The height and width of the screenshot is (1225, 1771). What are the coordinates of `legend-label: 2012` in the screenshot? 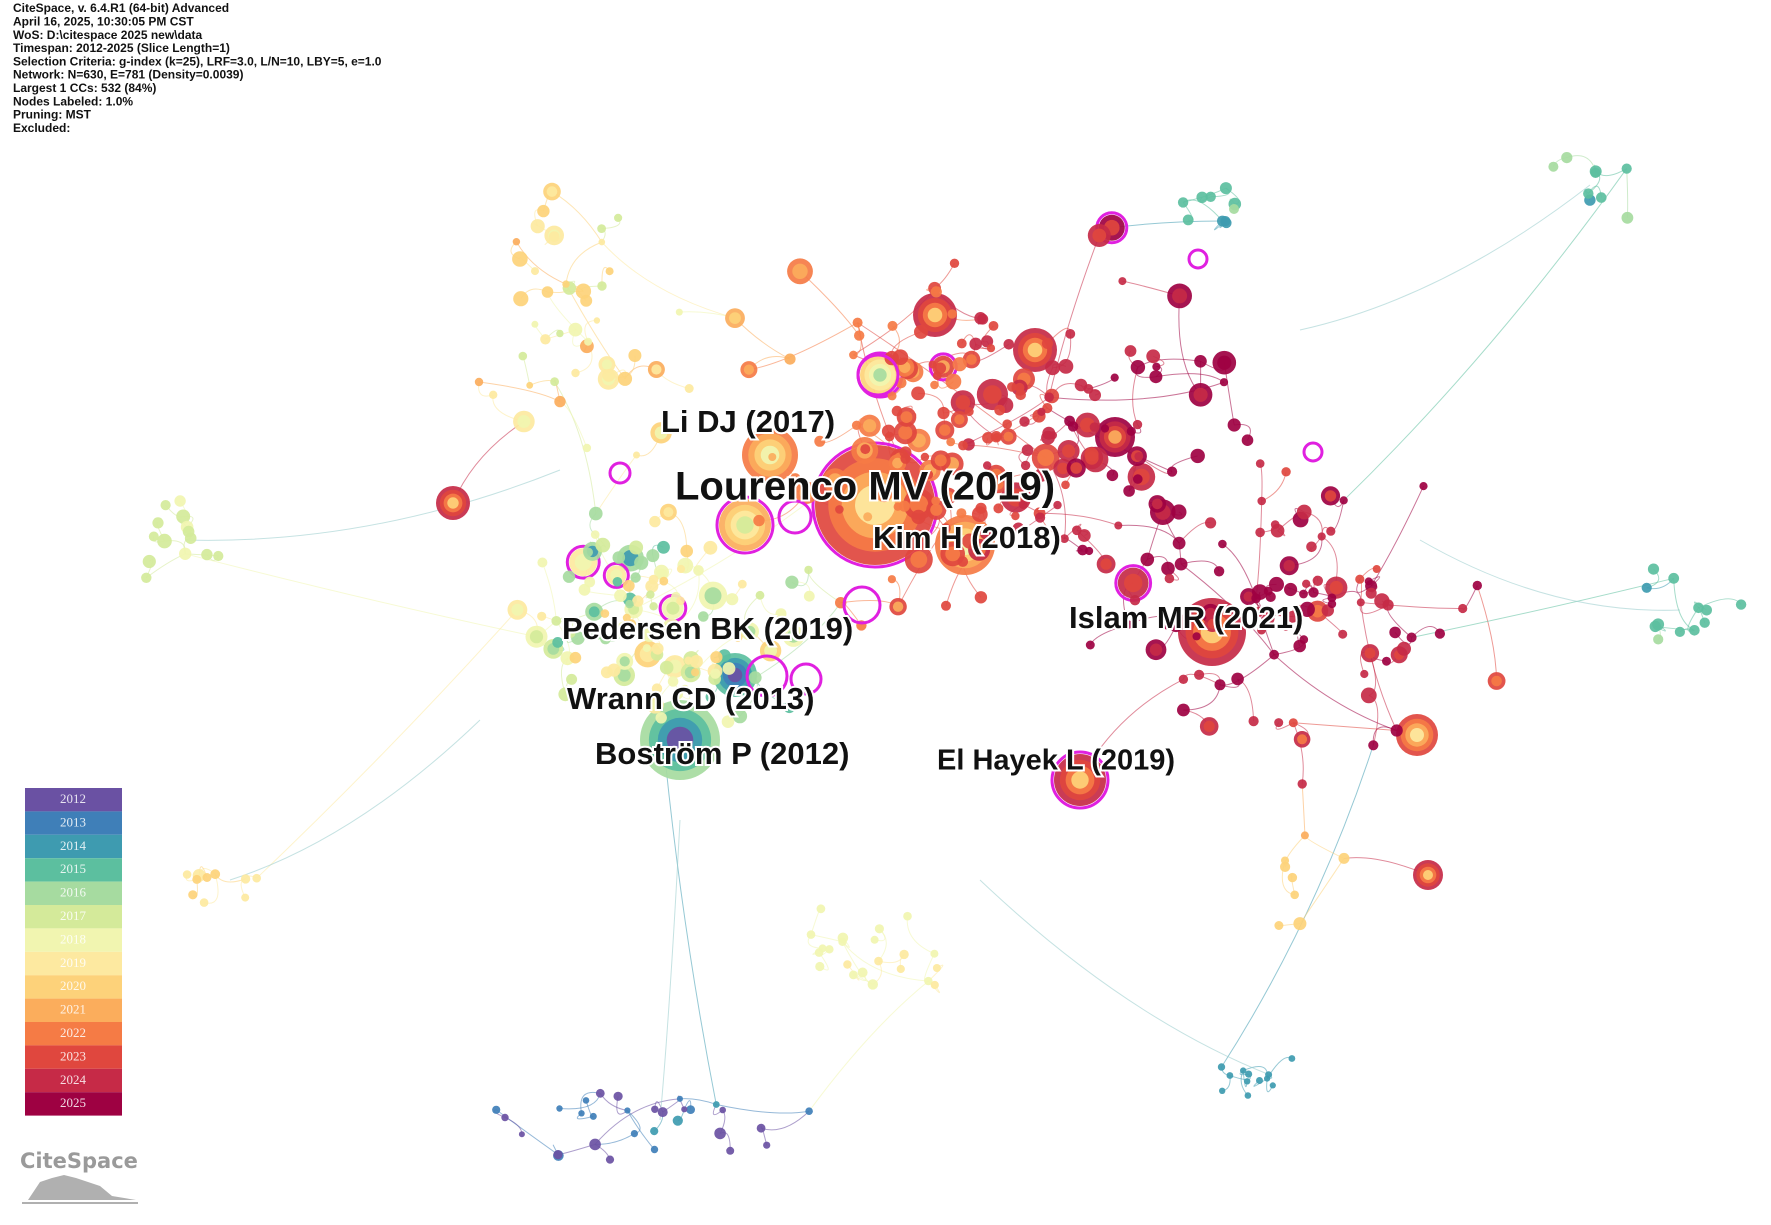 It's located at (73, 798).